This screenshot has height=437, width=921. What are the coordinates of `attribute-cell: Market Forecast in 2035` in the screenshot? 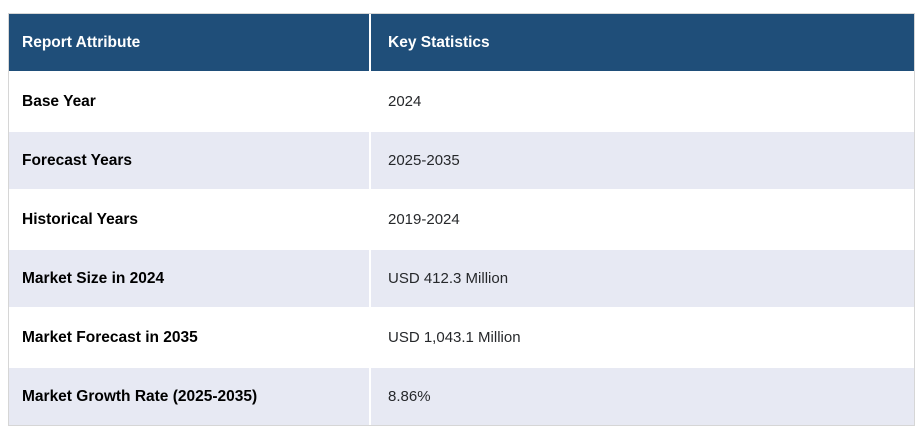 It's located at (190, 338).